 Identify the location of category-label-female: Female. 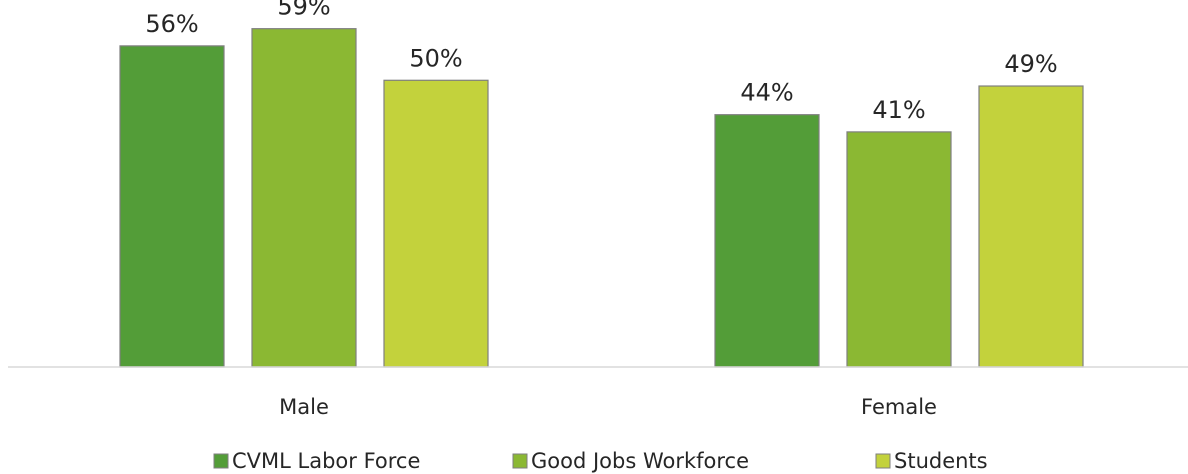
(899, 407).